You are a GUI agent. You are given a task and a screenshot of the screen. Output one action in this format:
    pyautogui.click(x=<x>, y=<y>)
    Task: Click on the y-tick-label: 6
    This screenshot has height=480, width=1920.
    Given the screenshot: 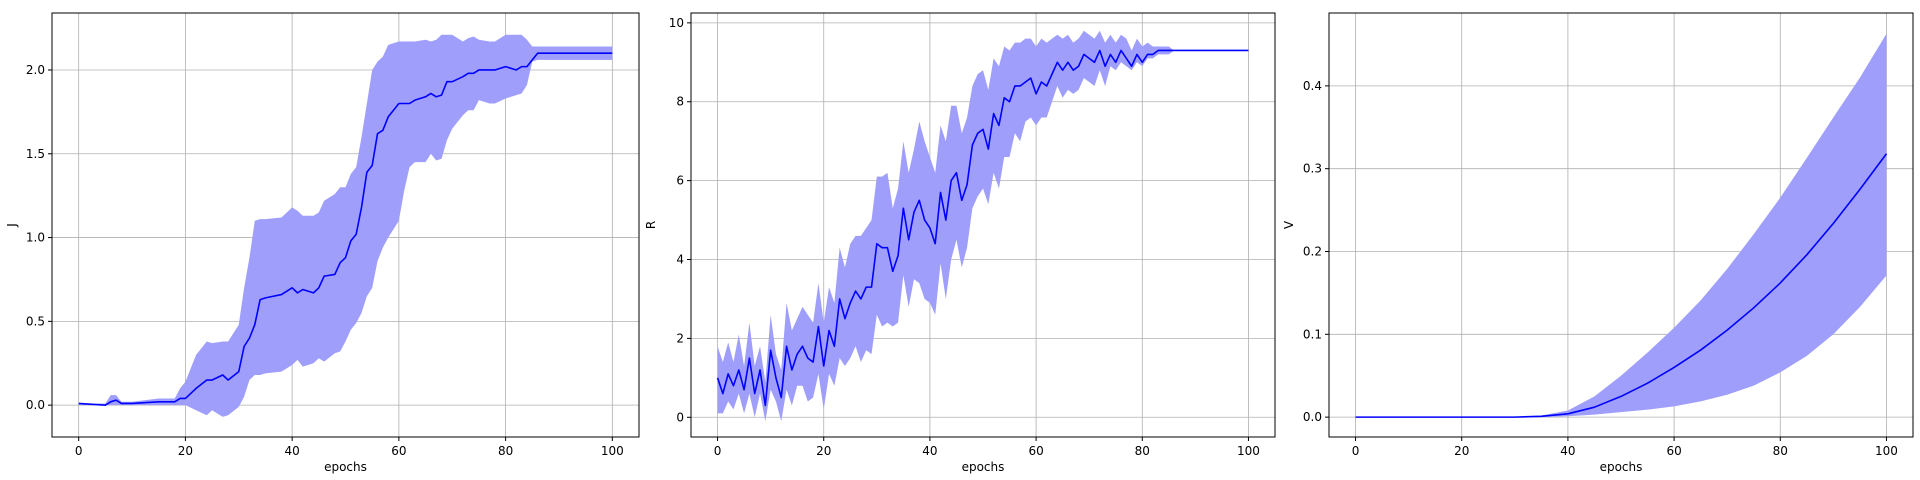 What is the action you would take?
    pyautogui.click(x=680, y=181)
    